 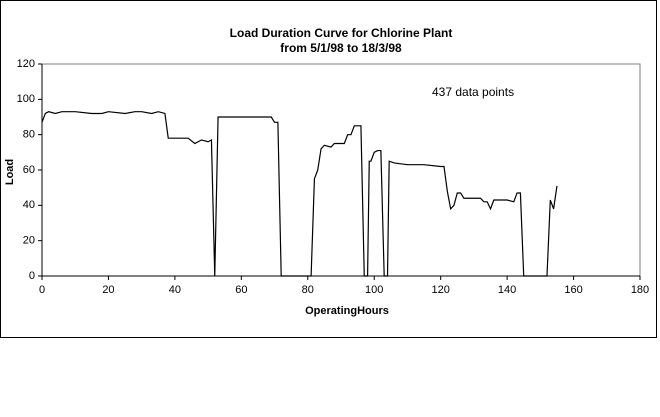 What do you see at coordinates (573, 290) in the screenshot?
I see `x-tick-label: 160` at bounding box center [573, 290].